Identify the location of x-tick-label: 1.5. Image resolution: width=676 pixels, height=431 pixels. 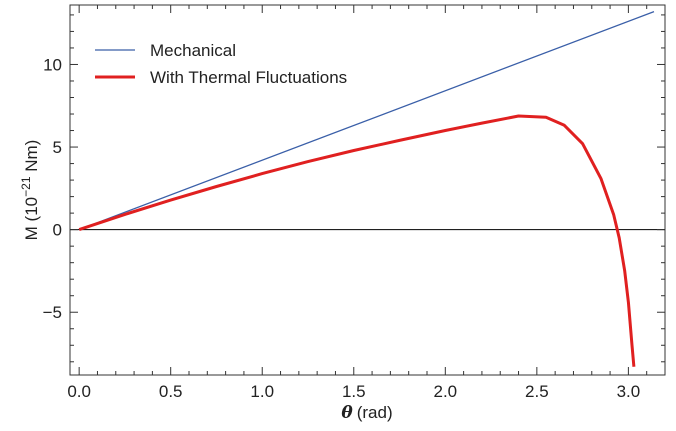
(354, 391).